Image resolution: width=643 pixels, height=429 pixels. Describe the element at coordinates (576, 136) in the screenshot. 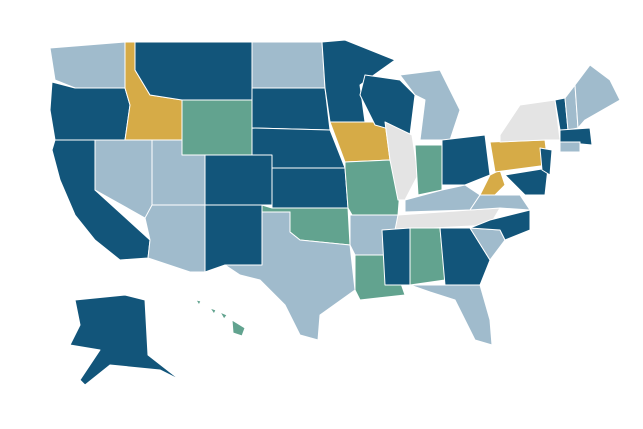

I see `region-ma` at that location.